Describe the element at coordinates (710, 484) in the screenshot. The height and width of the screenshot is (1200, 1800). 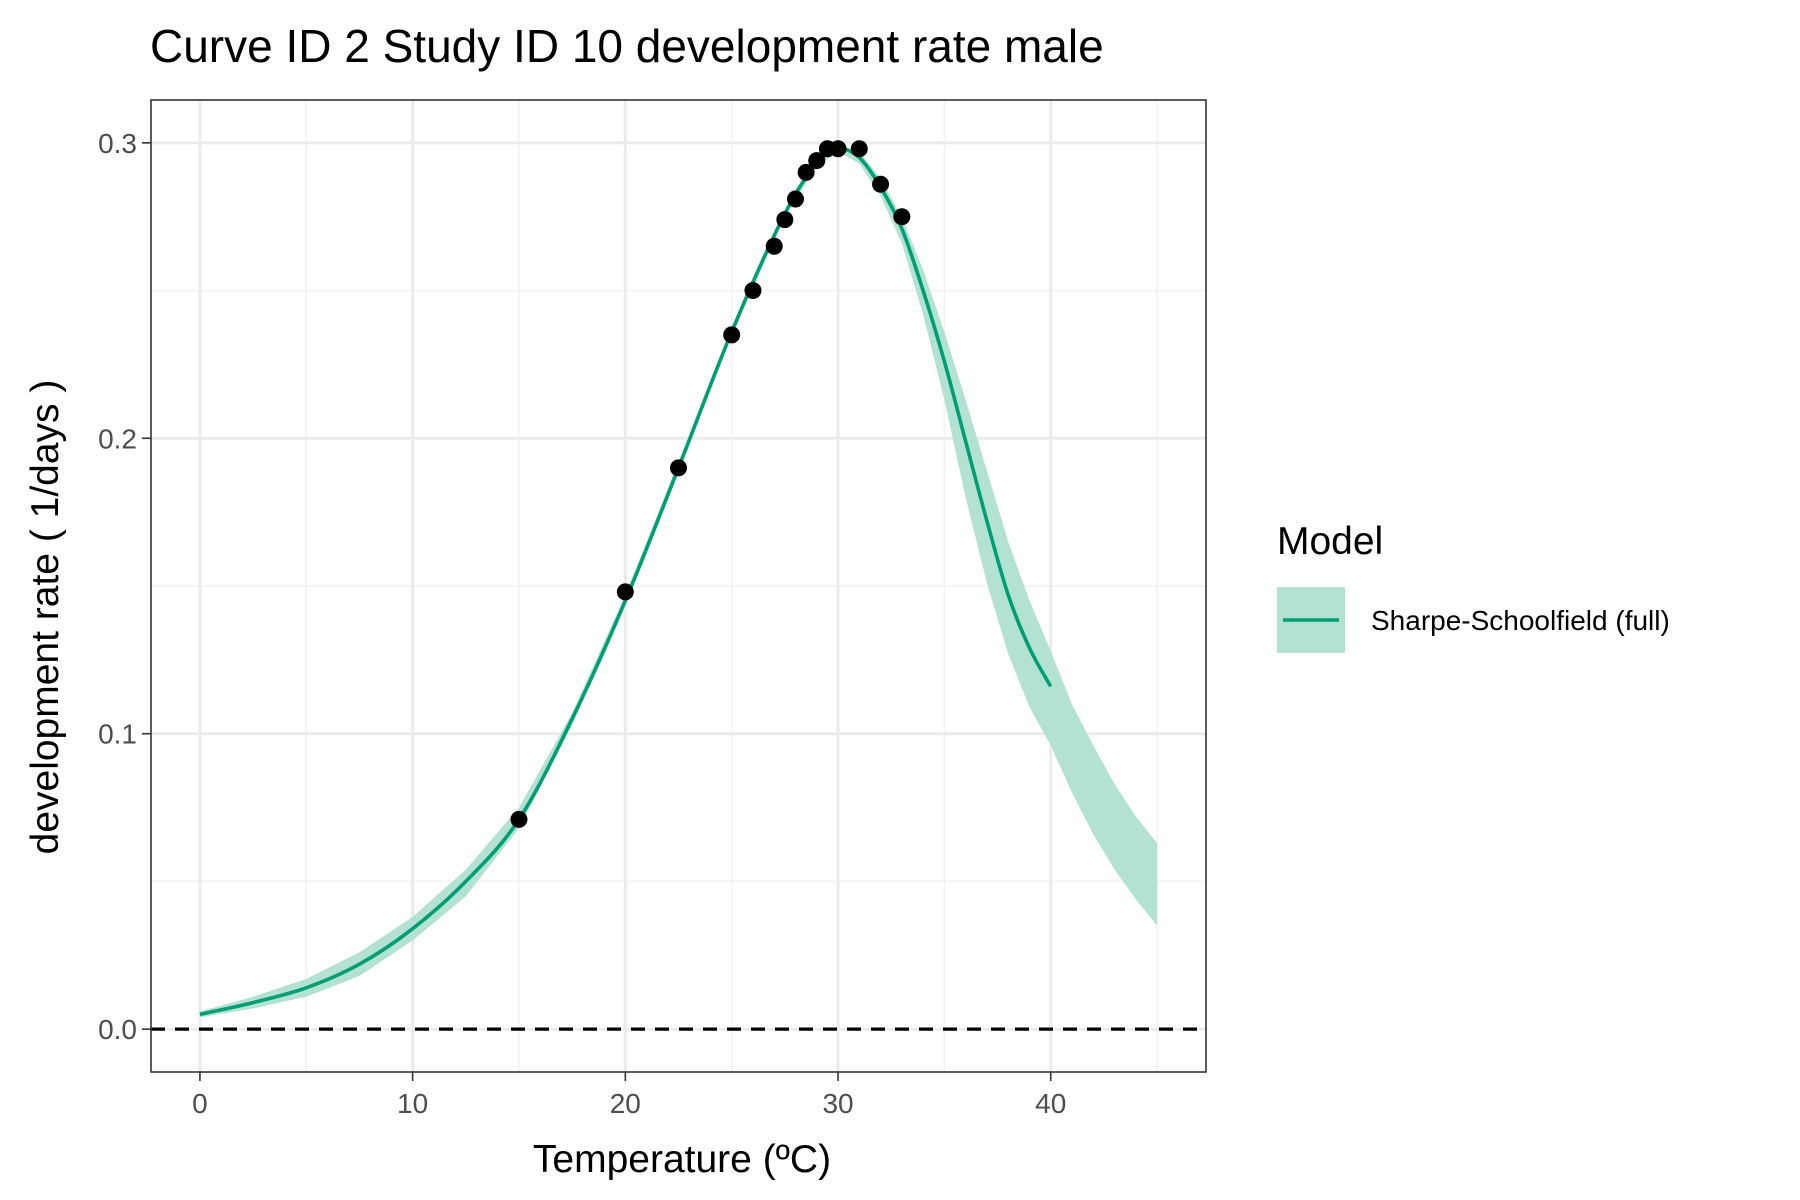
I see `observed-points` at that location.